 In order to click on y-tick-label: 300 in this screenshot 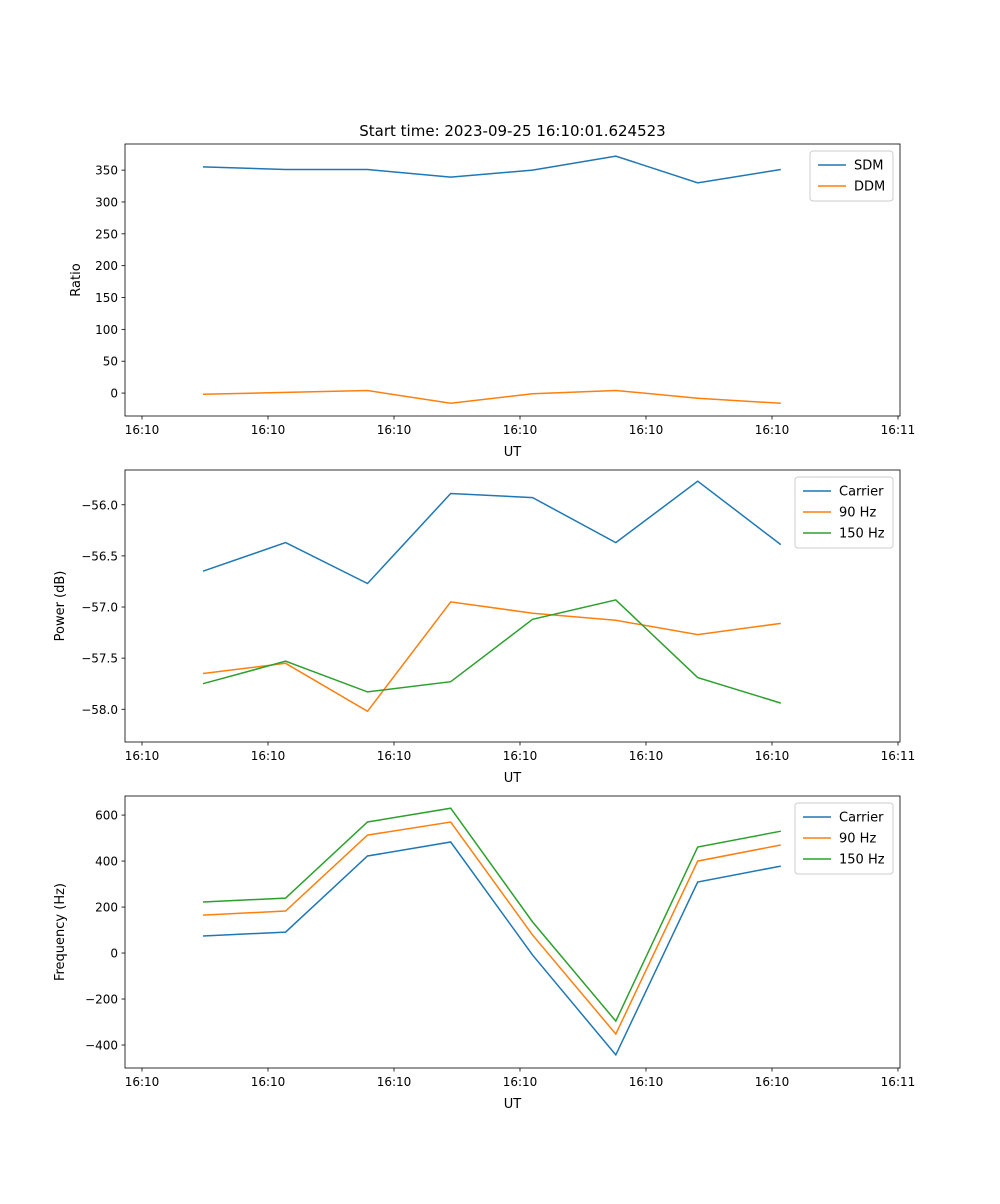, I will do `click(106, 202)`.